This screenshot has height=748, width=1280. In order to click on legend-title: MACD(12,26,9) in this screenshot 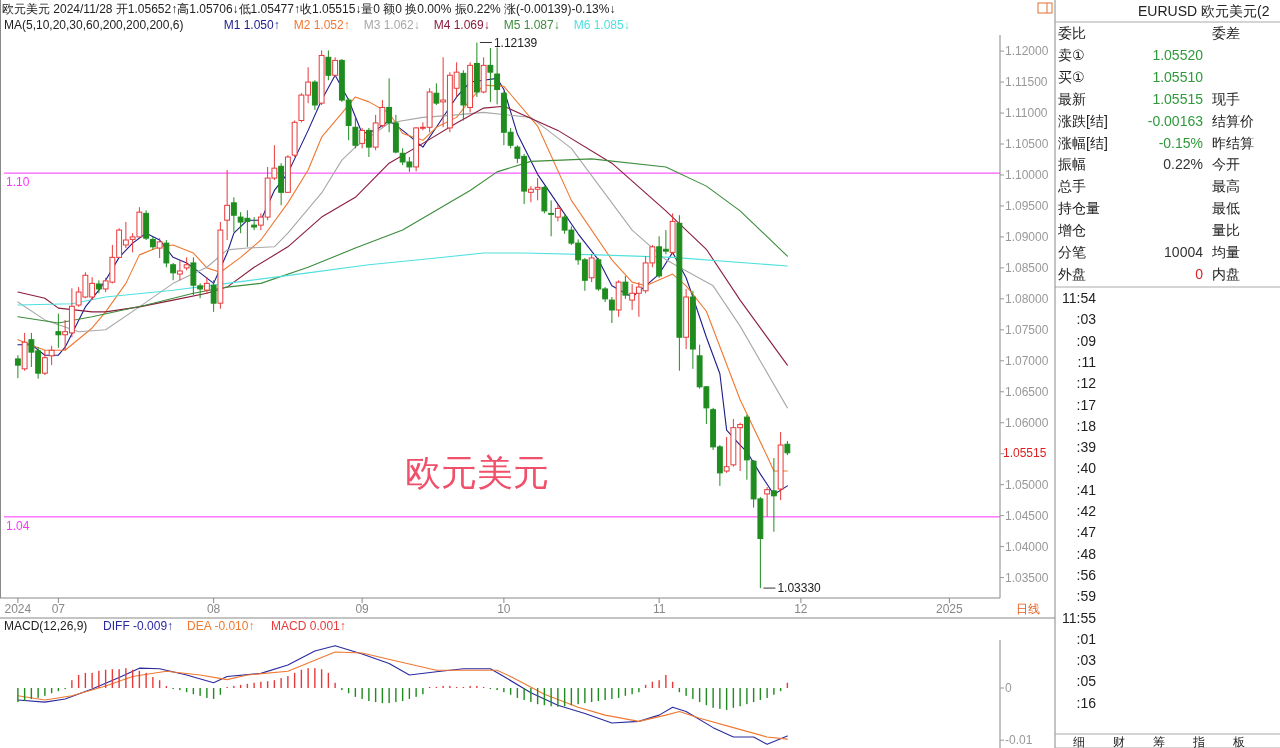, I will do `click(46, 626)`.